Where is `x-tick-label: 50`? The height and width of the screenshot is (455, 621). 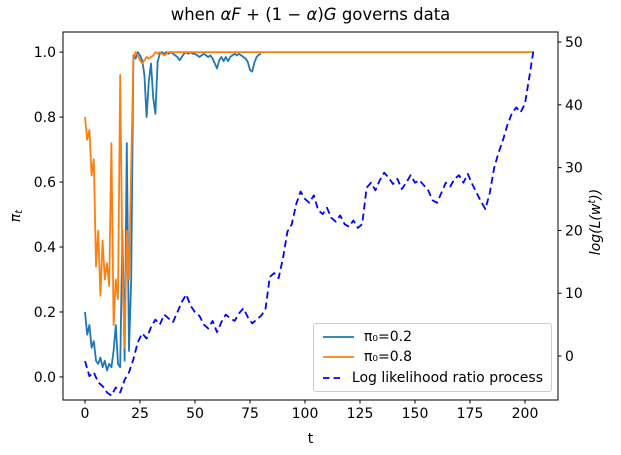 x-tick-label: 50 is located at coordinates (195, 414).